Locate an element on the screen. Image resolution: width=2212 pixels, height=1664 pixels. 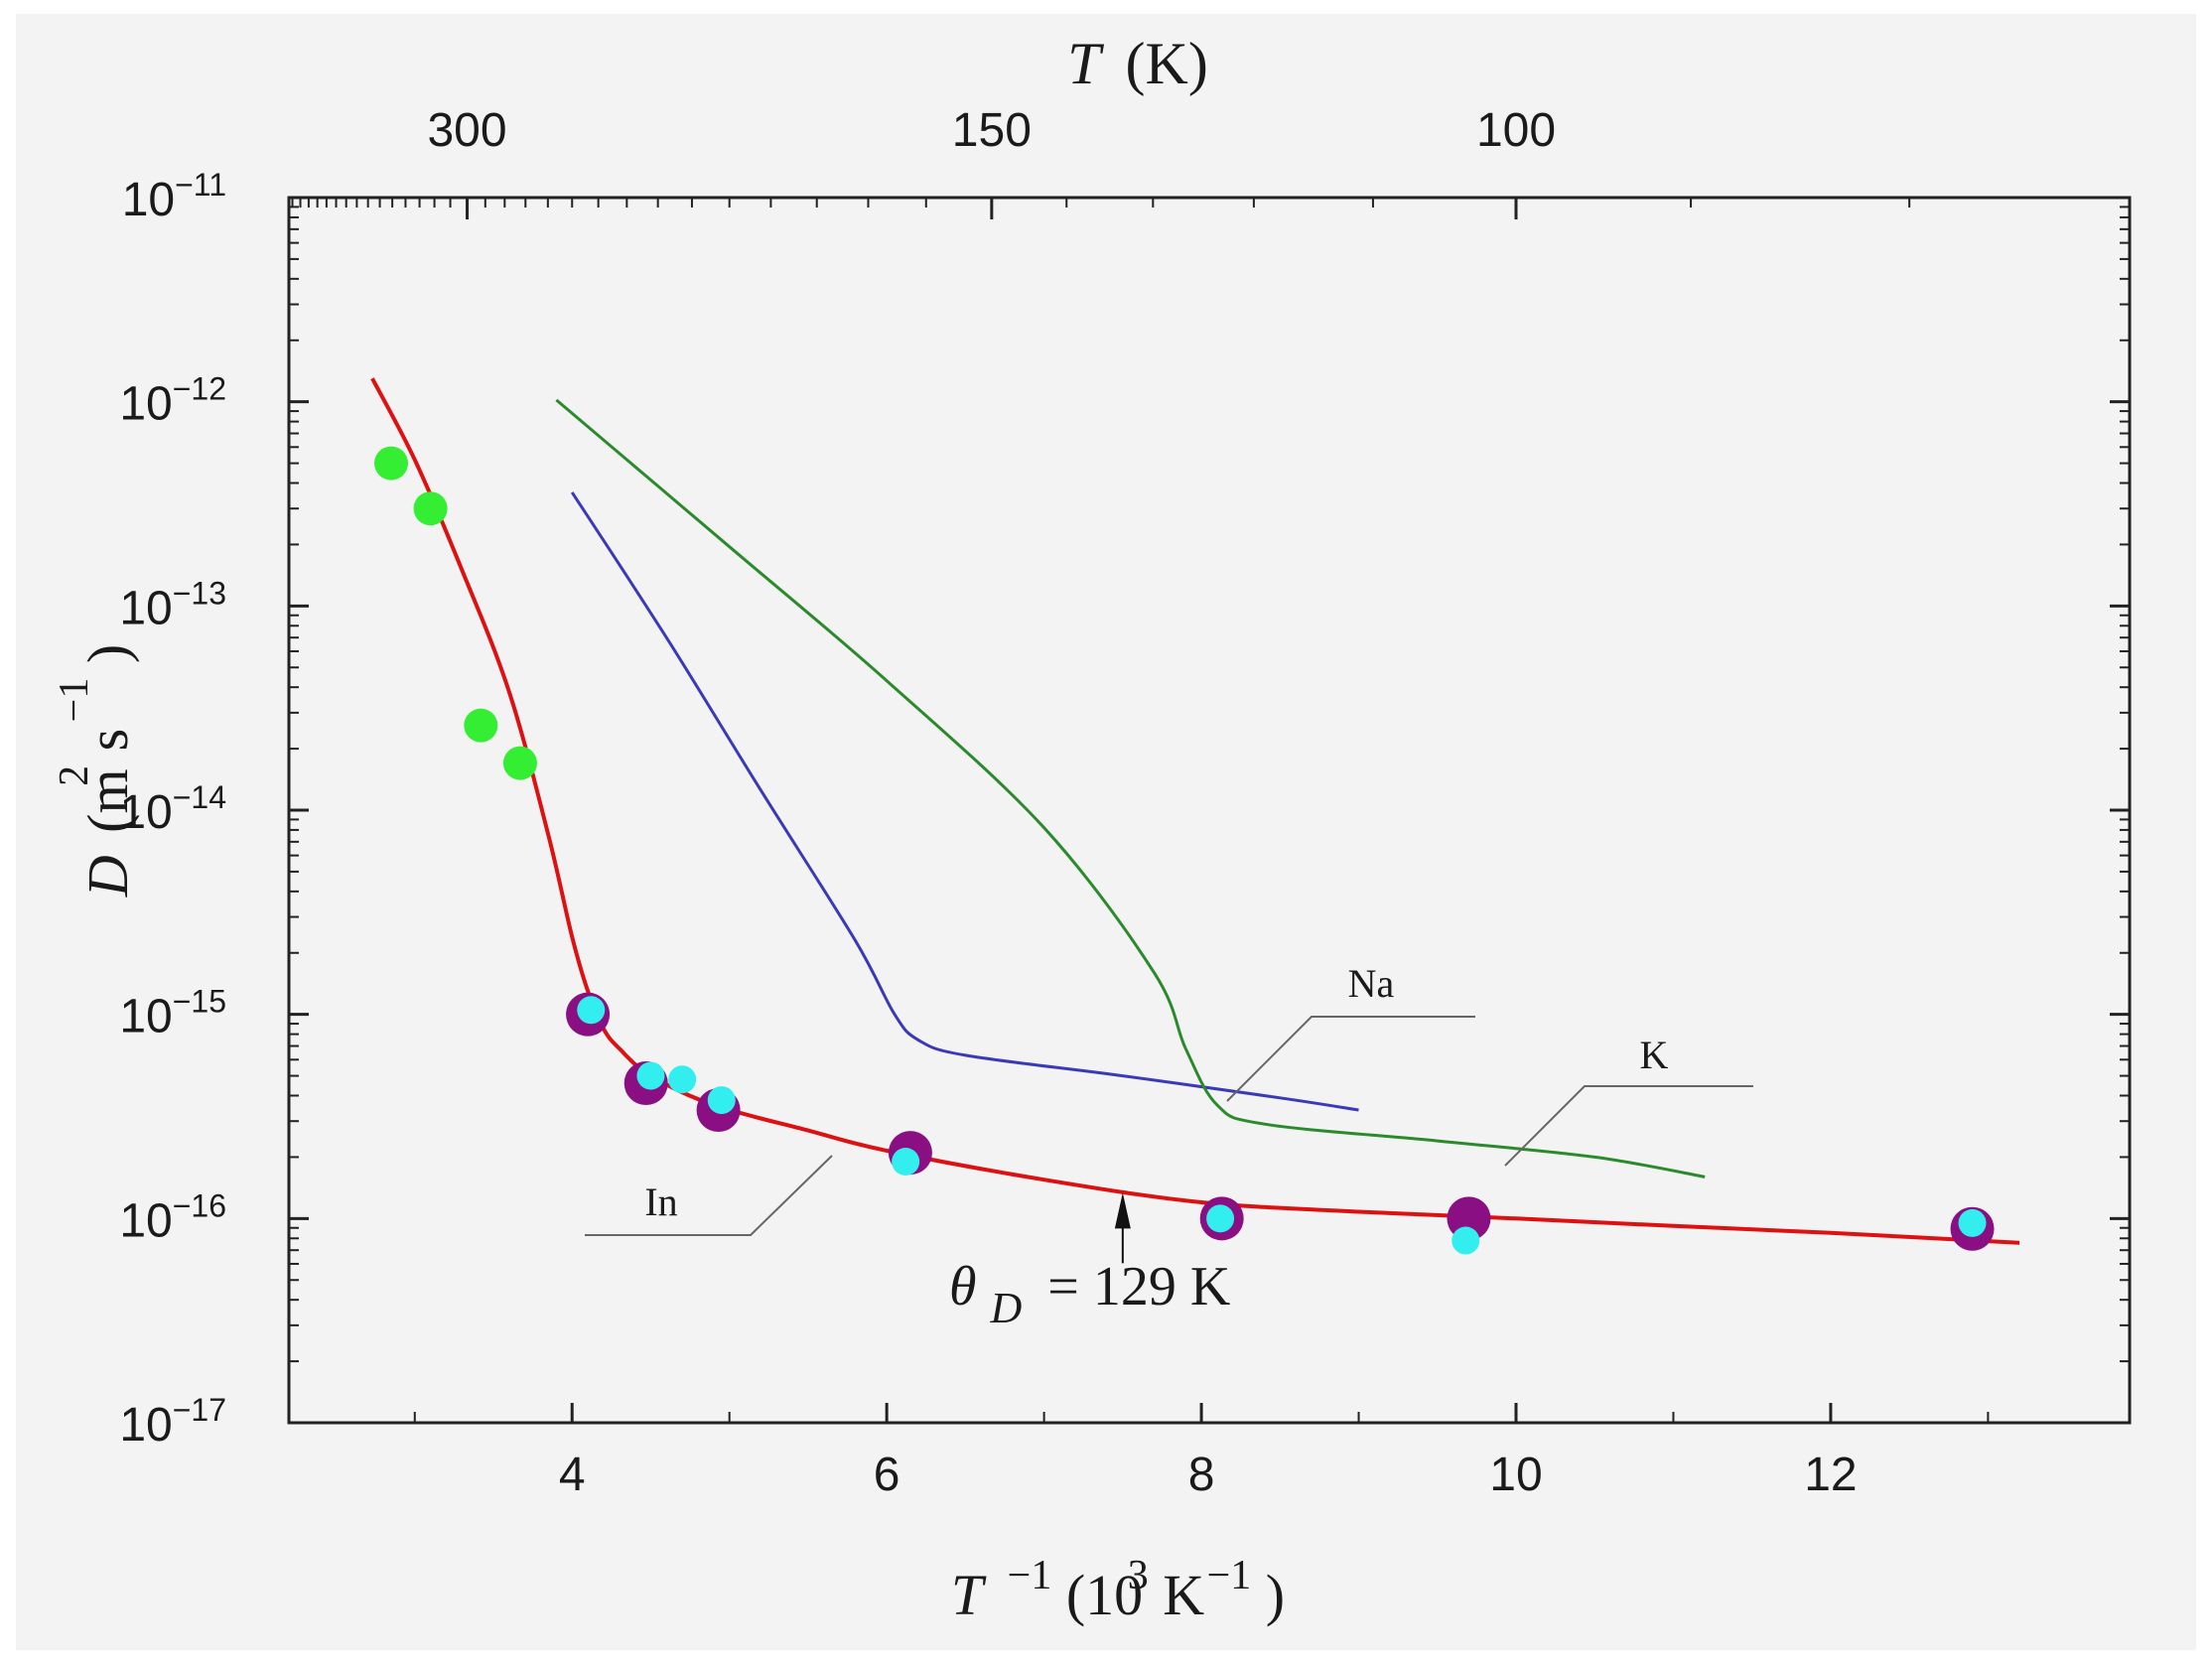
x-tick-label: 8 is located at coordinates (1201, 1475).